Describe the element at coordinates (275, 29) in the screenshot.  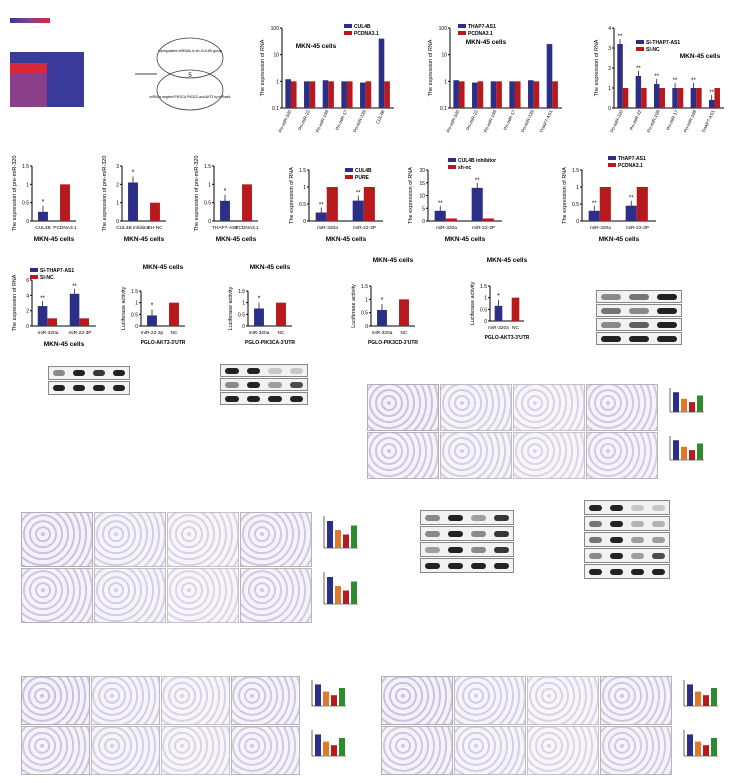
I see `y-tick-label: 100` at that location.